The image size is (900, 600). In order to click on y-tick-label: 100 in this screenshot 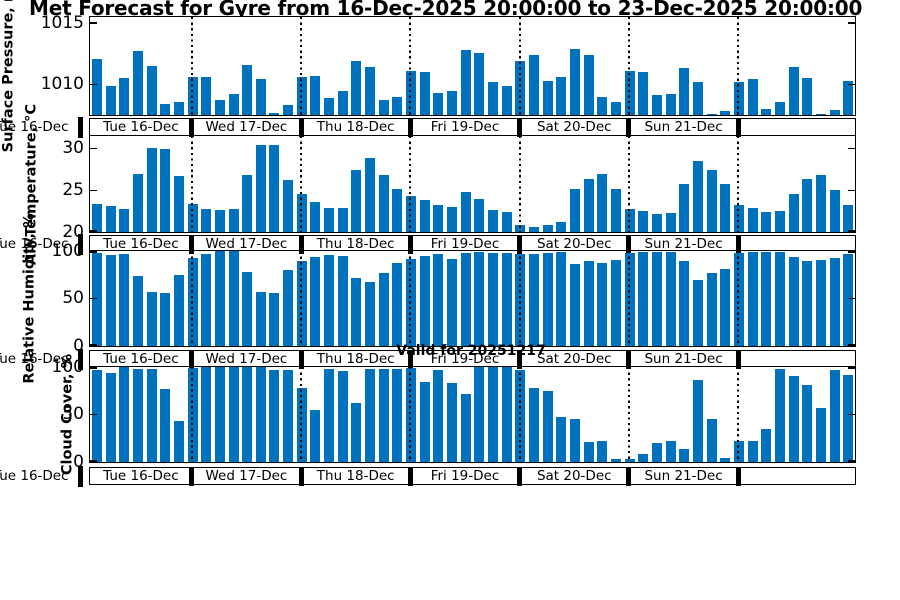, I will do `click(67, 366)`.